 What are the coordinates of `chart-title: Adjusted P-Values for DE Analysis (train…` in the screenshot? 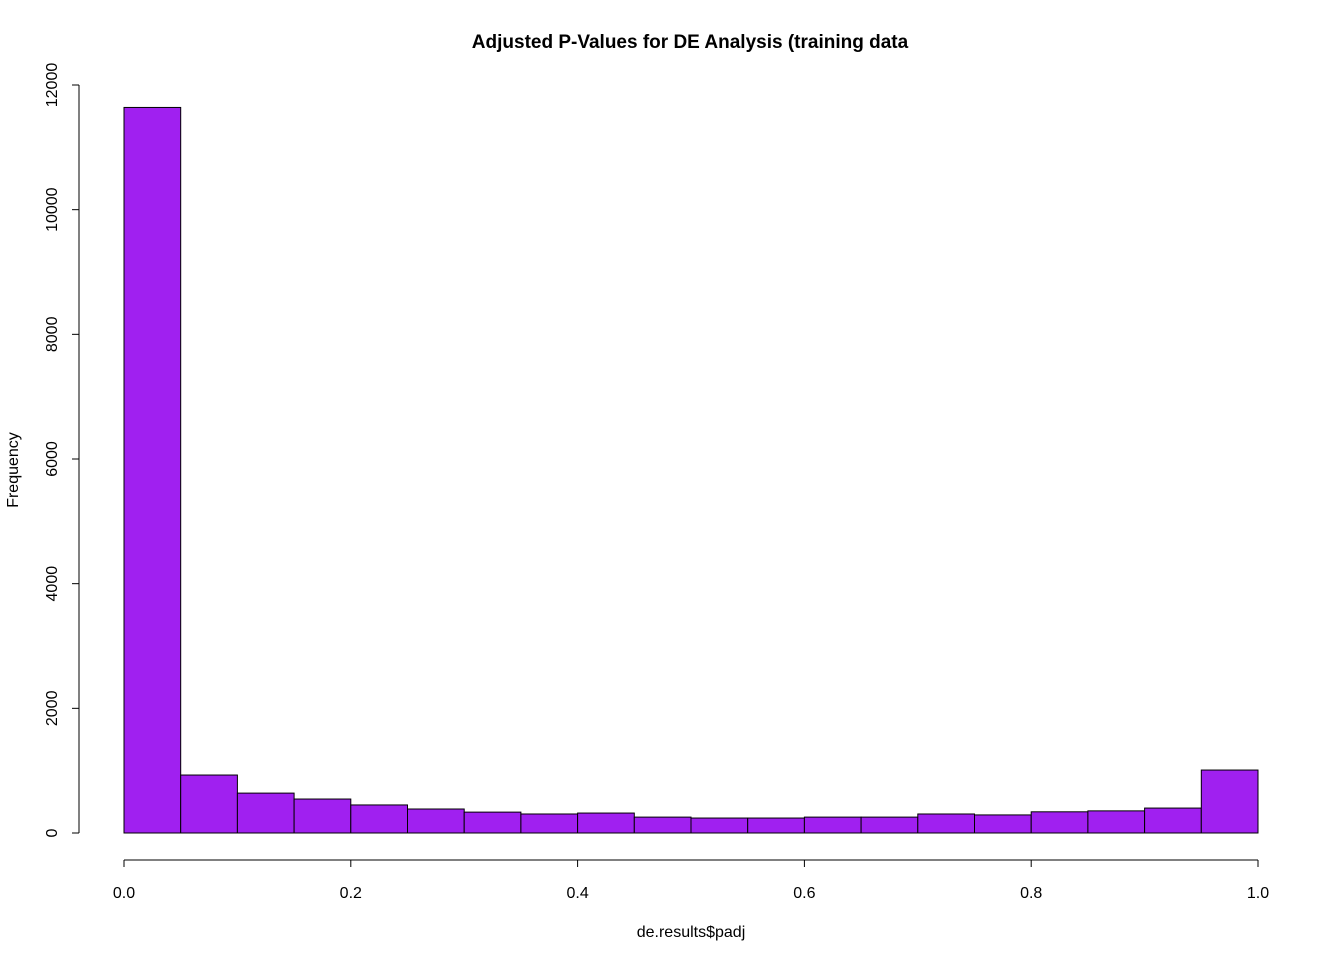 It's located at (690, 42).